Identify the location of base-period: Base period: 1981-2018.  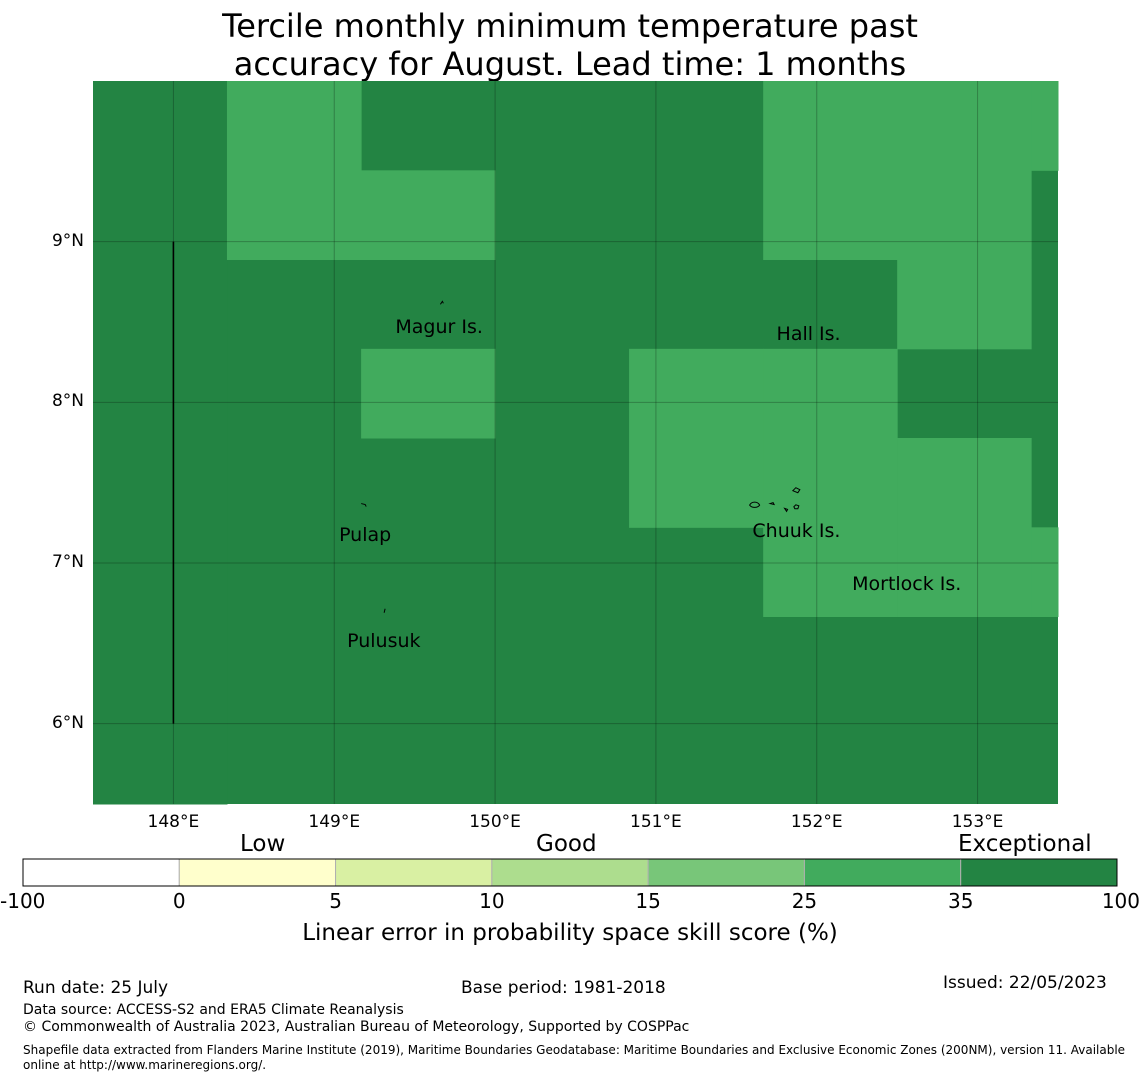
(563, 988).